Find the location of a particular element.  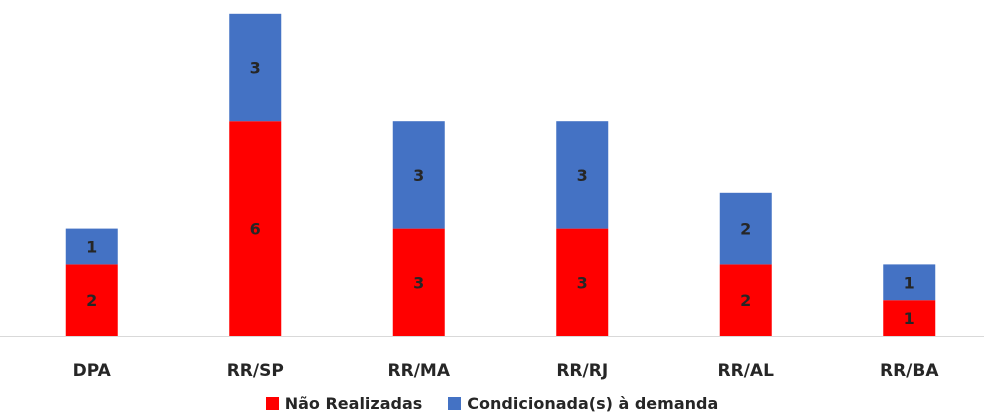

legend-item-condicionadas: Condicionada(s) à demanda is located at coordinates (583, 403).